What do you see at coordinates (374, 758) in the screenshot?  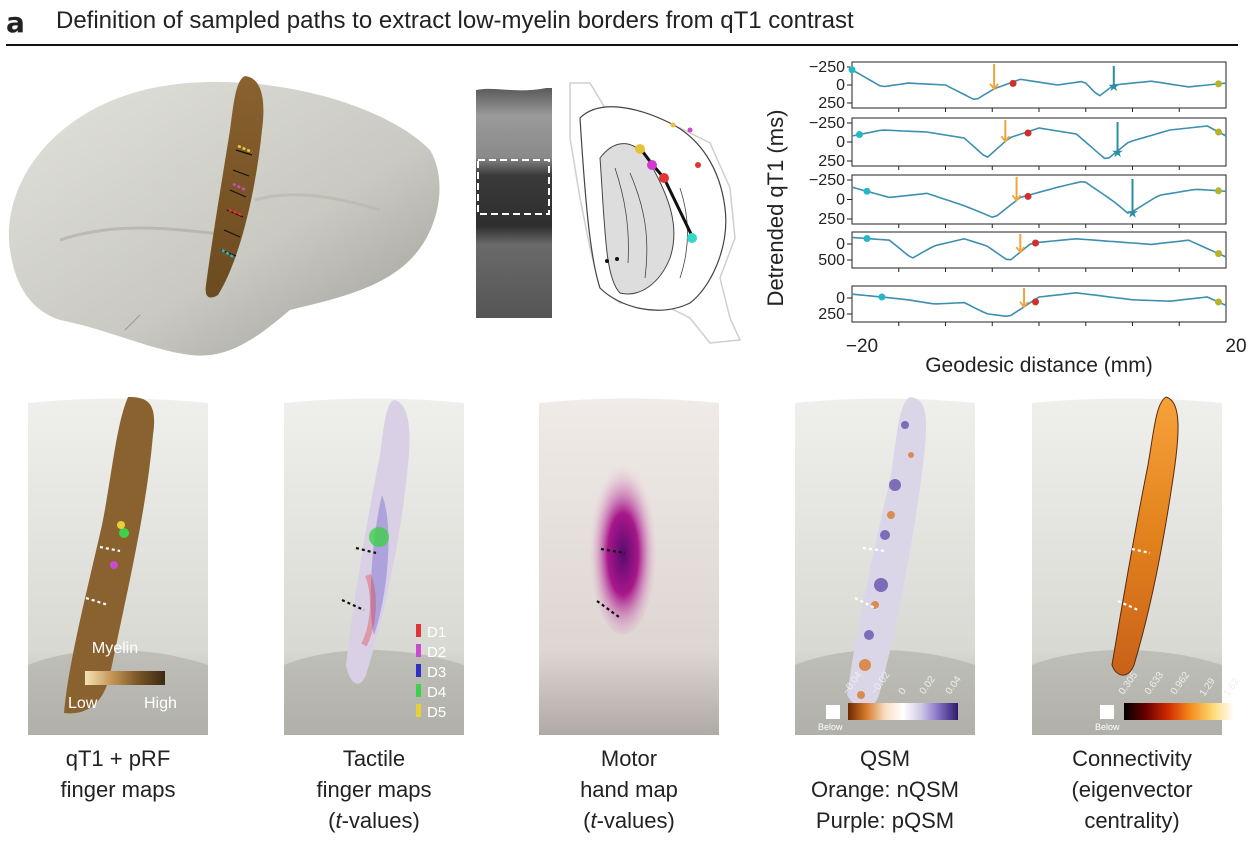 I see `caption-line: Tactile` at bounding box center [374, 758].